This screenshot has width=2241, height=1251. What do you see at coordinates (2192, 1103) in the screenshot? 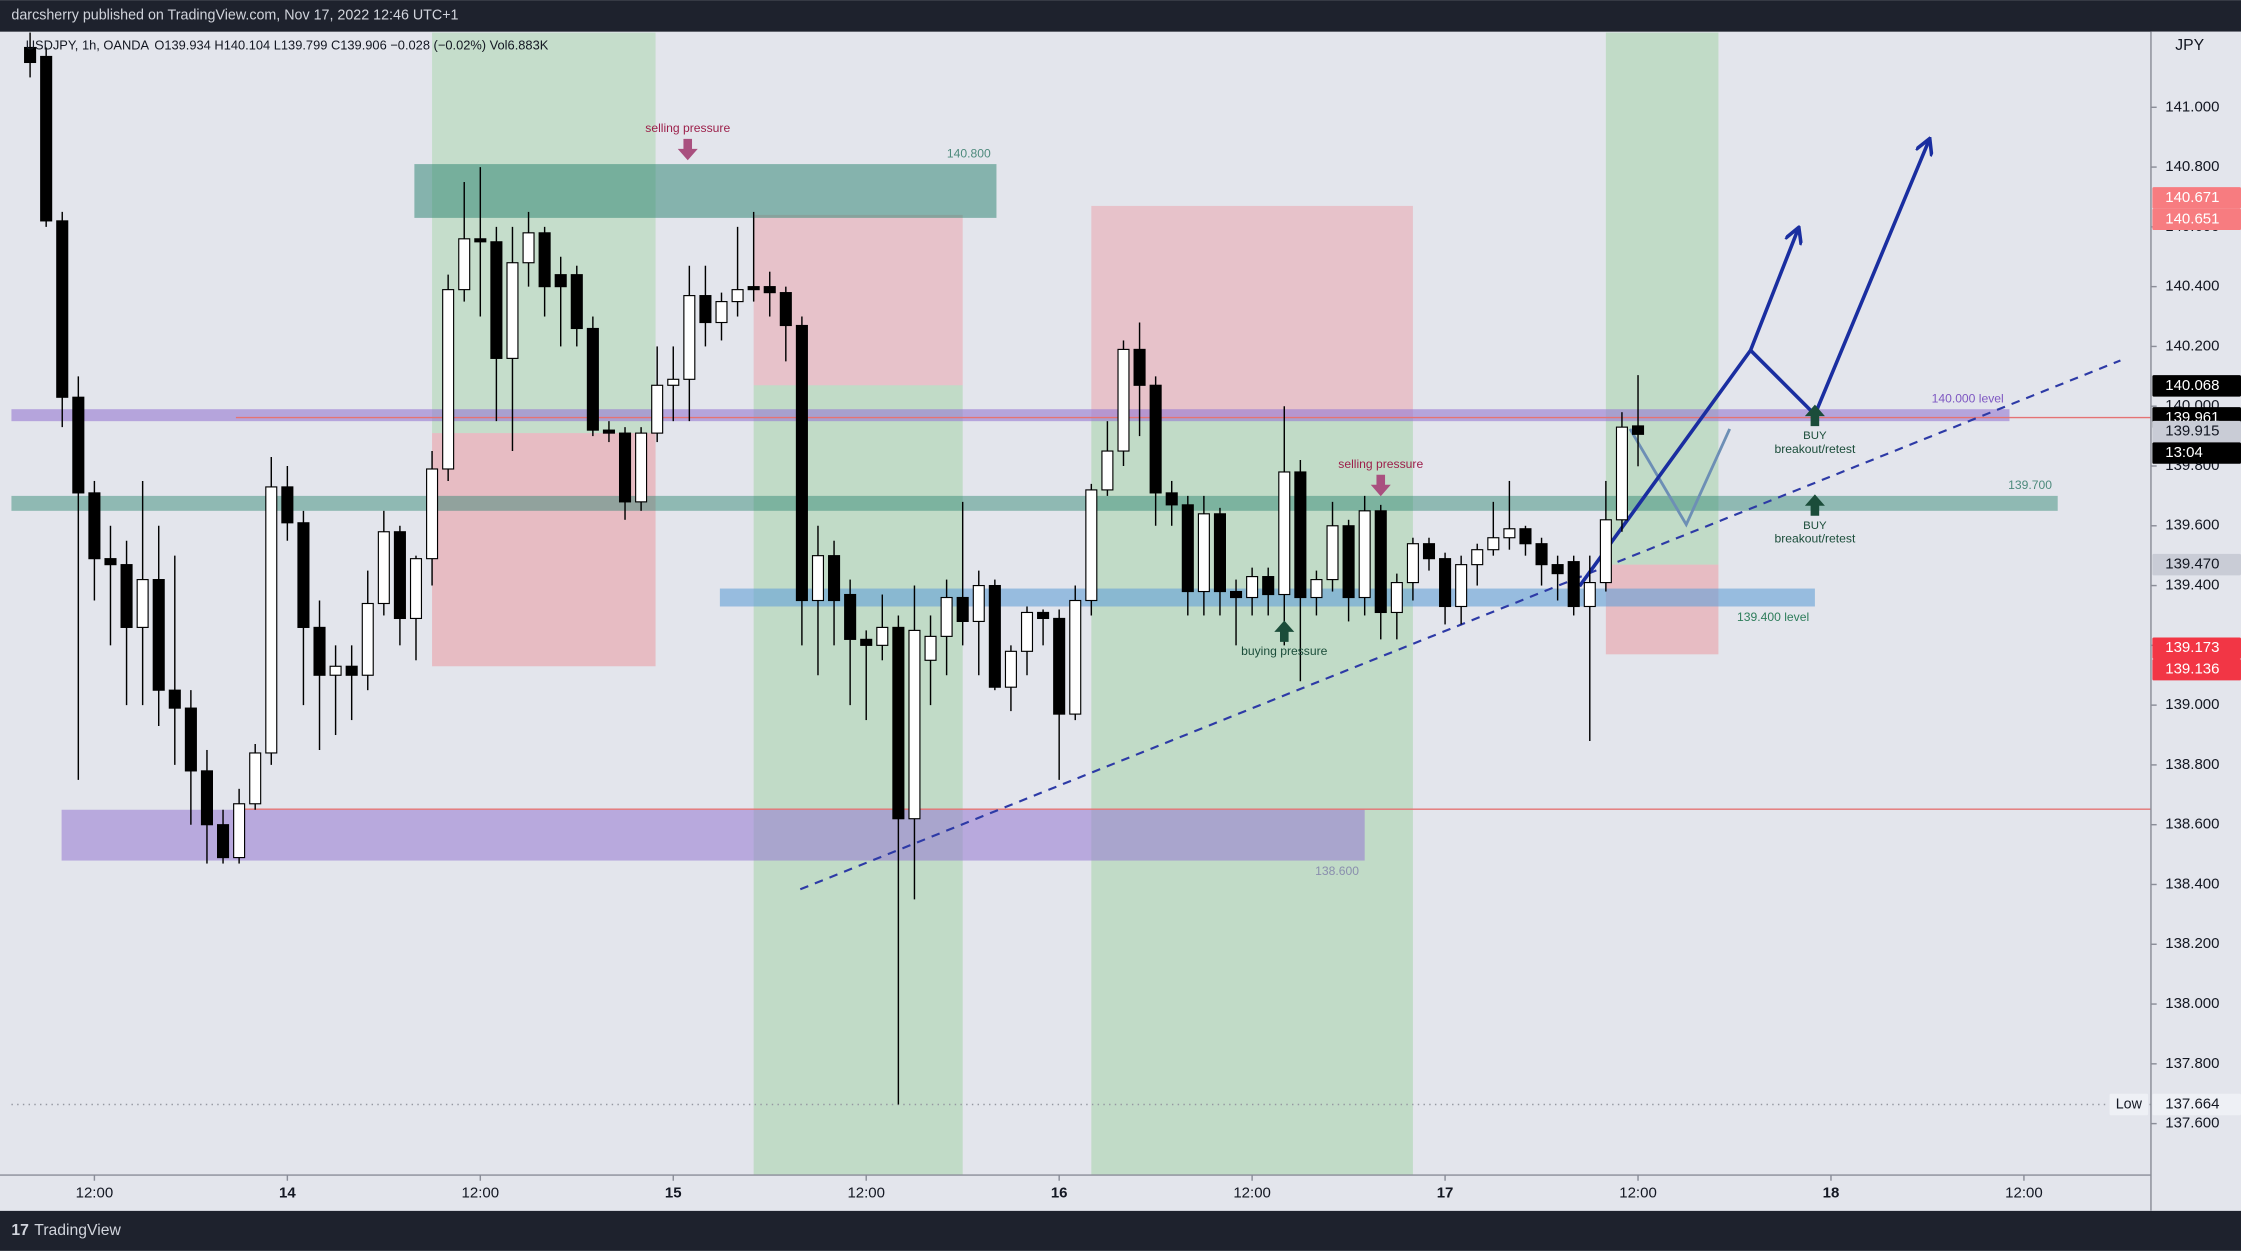
I see `price-tag-label: 137.664` at bounding box center [2192, 1103].